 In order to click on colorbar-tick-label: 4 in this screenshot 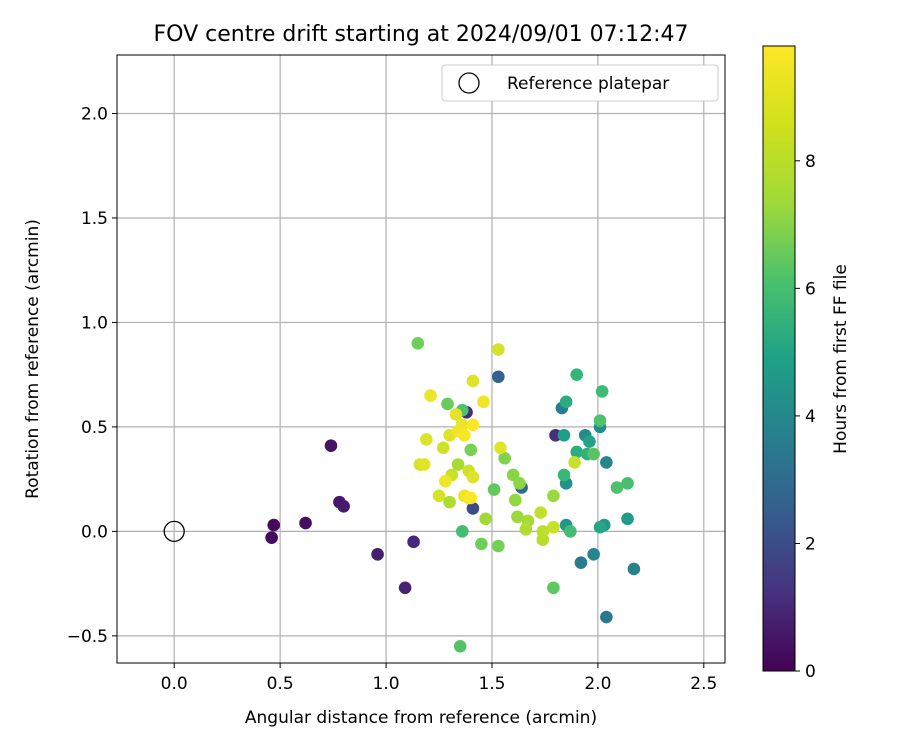, I will do `click(810, 417)`.